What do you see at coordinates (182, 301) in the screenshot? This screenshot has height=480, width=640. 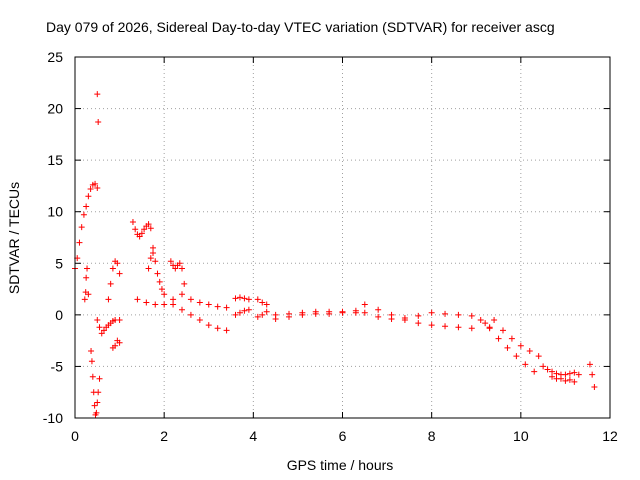 I see `series-band_mid` at bounding box center [182, 301].